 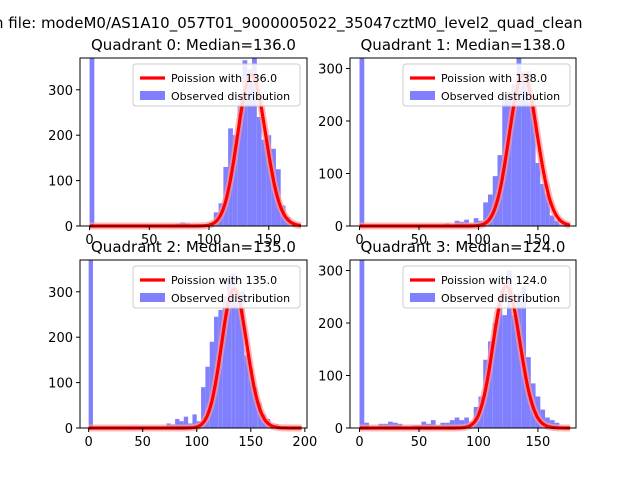 I want to click on chart-title: Quadrant 1: Median=138.0, so click(x=463, y=45).